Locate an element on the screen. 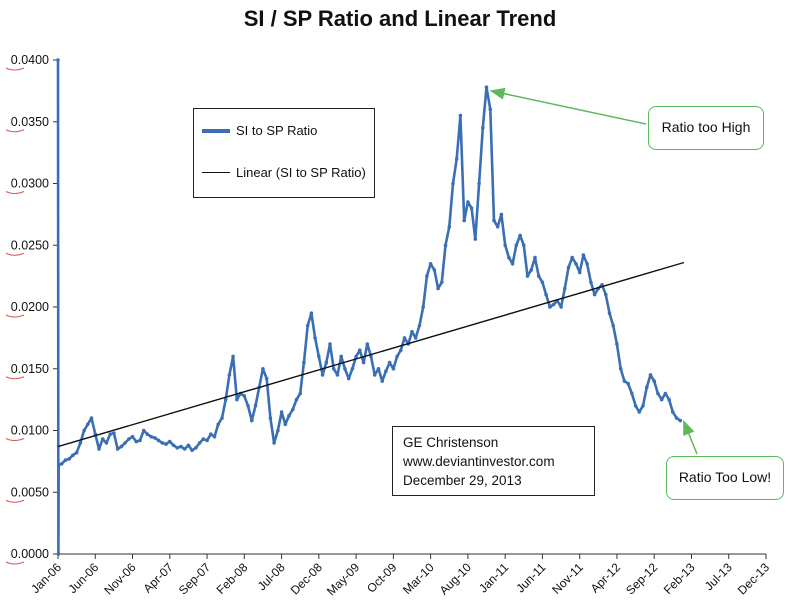  x-tick-label: Apr-07 is located at coordinates (159, 578).